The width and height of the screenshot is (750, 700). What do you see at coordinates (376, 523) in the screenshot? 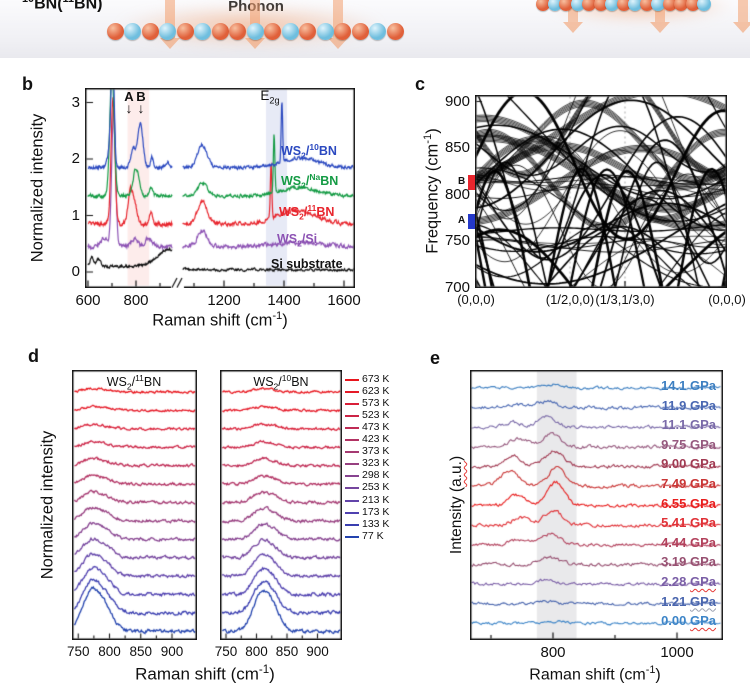
I see `d-legend-label: 133 K` at bounding box center [376, 523].